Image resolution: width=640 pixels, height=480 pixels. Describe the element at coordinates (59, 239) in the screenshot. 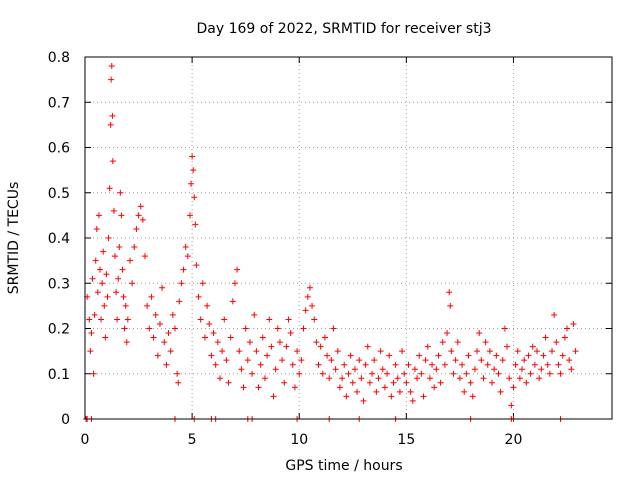

I see `y-tick-label: 0.4` at that location.